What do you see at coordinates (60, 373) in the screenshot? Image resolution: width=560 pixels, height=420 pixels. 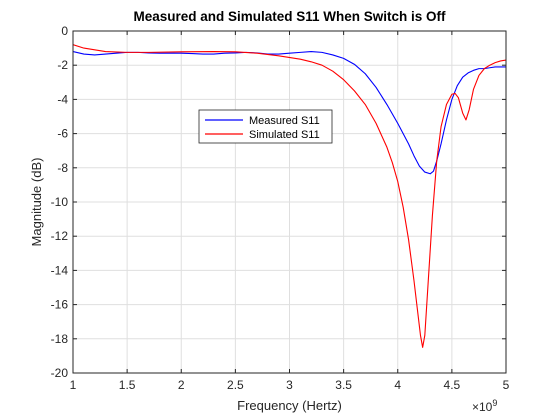 I see `y-tick-label: -20` at bounding box center [60, 373].